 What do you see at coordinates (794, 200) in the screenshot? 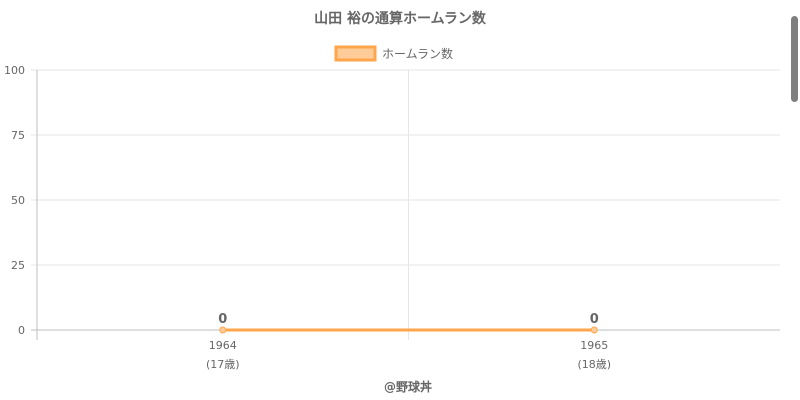
I see `scrollbar` at bounding box center [794, 200].